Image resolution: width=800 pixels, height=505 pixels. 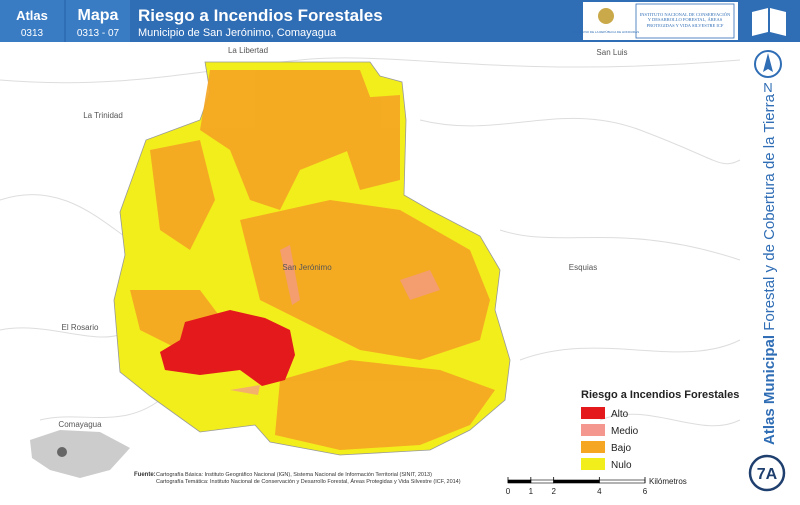 What do you see at coordinates (98, 15) in the screenshot?
I see `map-label: Mapa` at bounding box center [98, 15].